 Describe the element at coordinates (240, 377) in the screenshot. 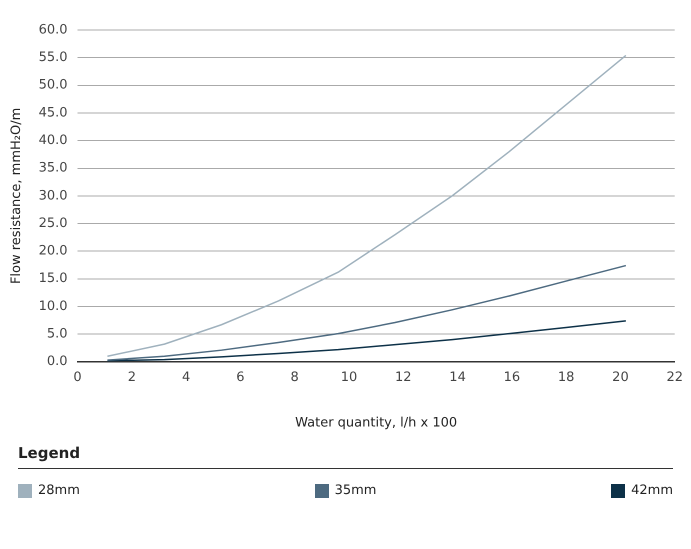

I see `x-tick-label: 6` at that location.